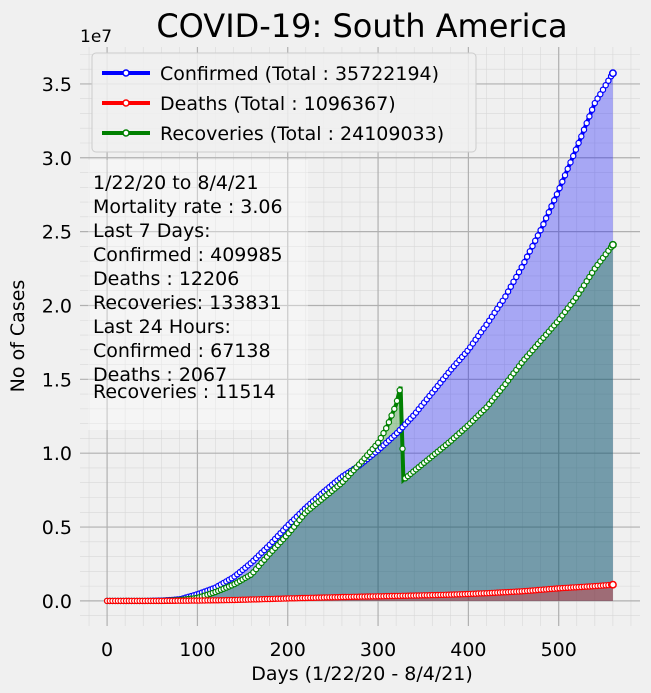 This screenshot has width=651, height=693. What do you see at coordinates (152, 231) in the screenshot?
I see `annotation-line: Last 7 Days:` at bounding box center [152, 231].